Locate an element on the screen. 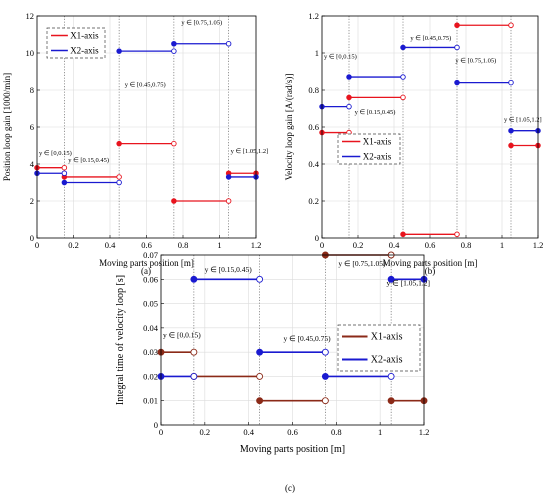  caption-a: (a) is located at coordinates (146, 271).